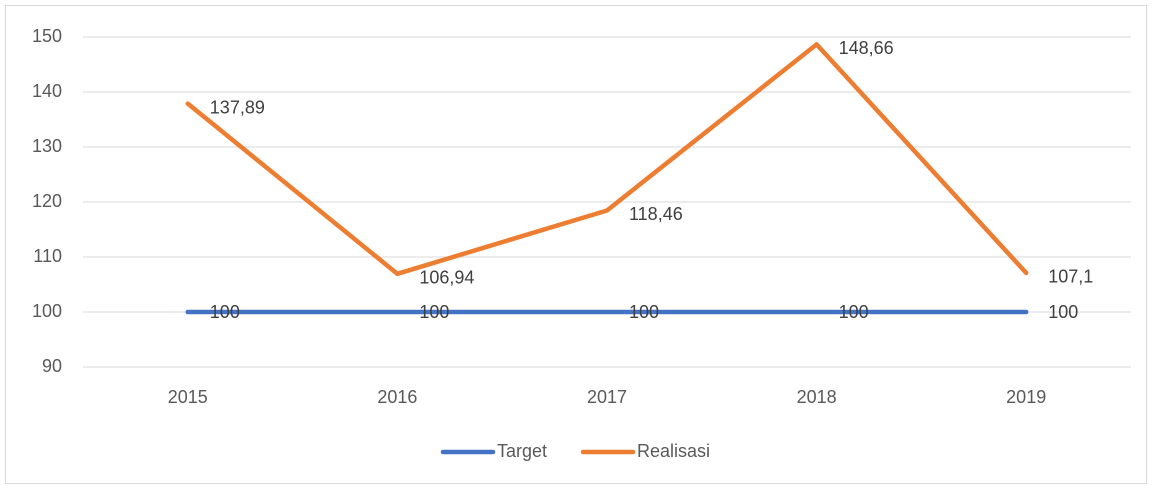 Image resolution: width=1152 pixels, height=485 pixels. What do you see at coordinates (817, 397) in the screenshot?
I see `x-tick-label: 2018` at bounding box center [817, 397].